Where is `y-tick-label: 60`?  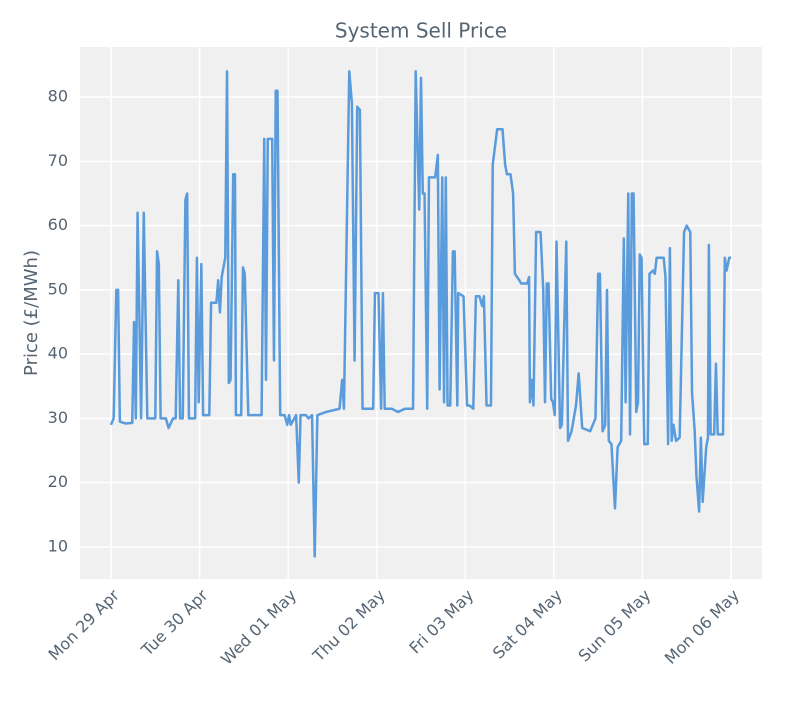
y-tick-label: 60 is located at coordinates (58, 224).